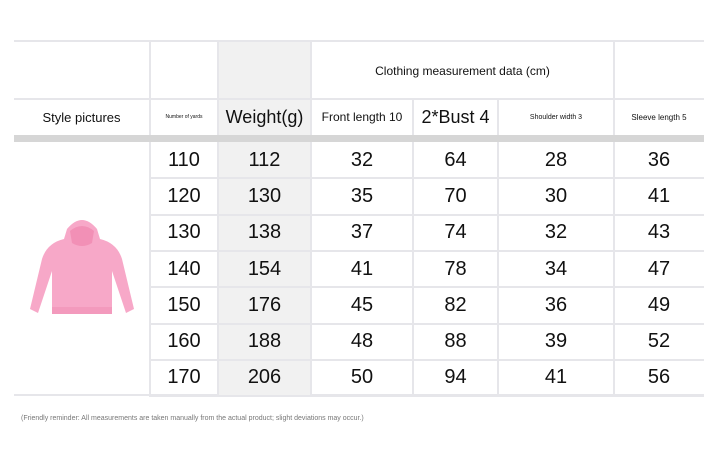  What do you see at coordinates (263, 269) in the screenshot?
I see `cell-weight: 154` at bounding box center [263, 269].